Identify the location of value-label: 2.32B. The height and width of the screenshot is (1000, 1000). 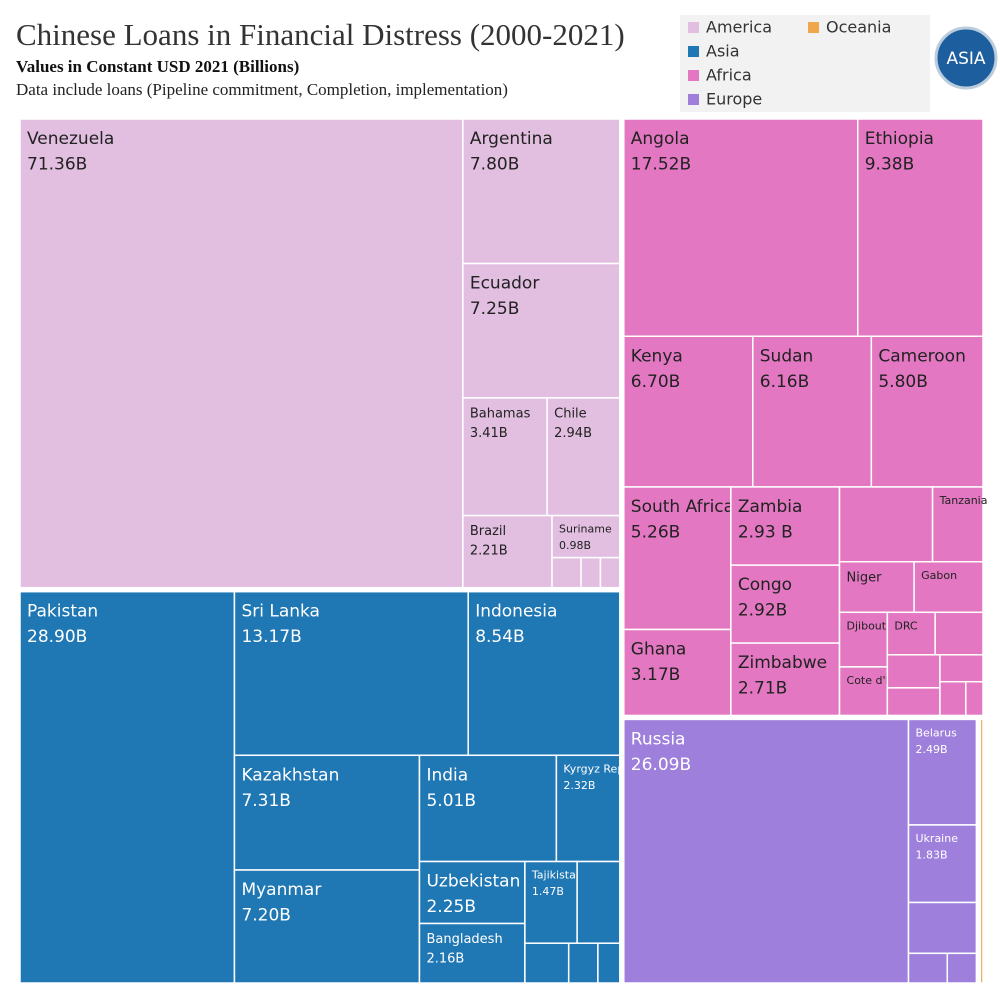
(579, 785).